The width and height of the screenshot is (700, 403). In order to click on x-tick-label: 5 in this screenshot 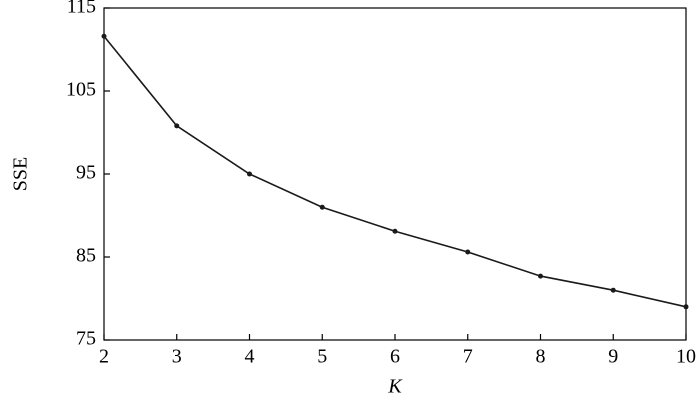, I will do `click(322, 357)`.